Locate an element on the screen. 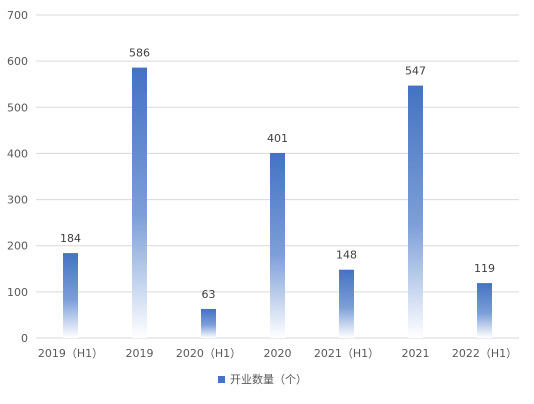 The image size is (534, 404). data-label: 586 is located at coordinates (139, 53).